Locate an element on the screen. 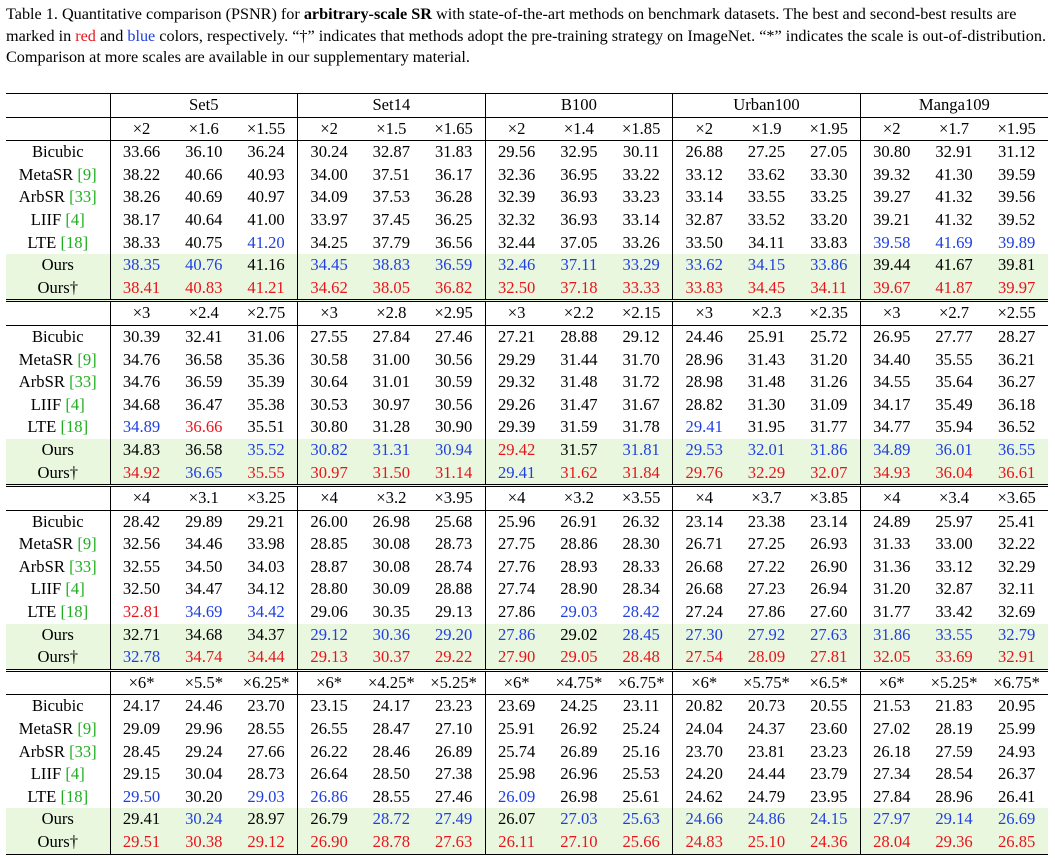  psnr-cell: 26.37 is located at coordinates (1016, 774).